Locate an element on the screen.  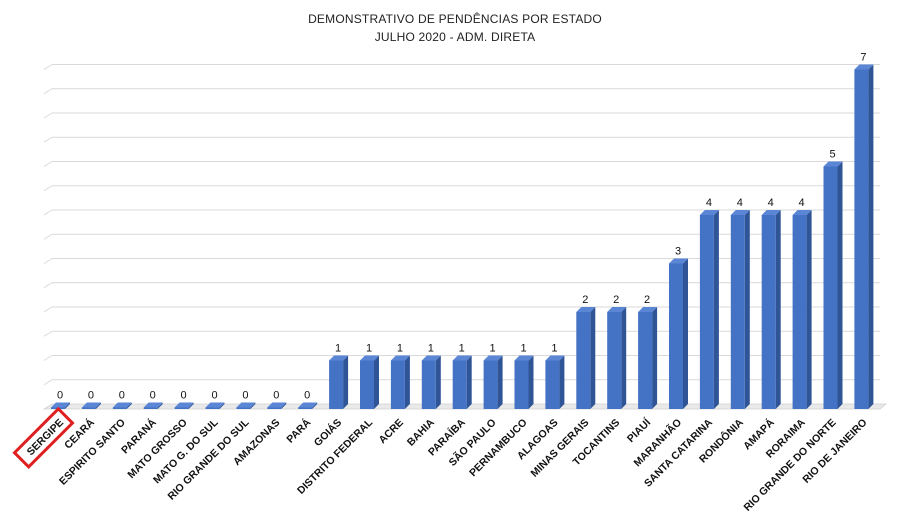
category-label: ACRE is located at coordinates (391, 432).